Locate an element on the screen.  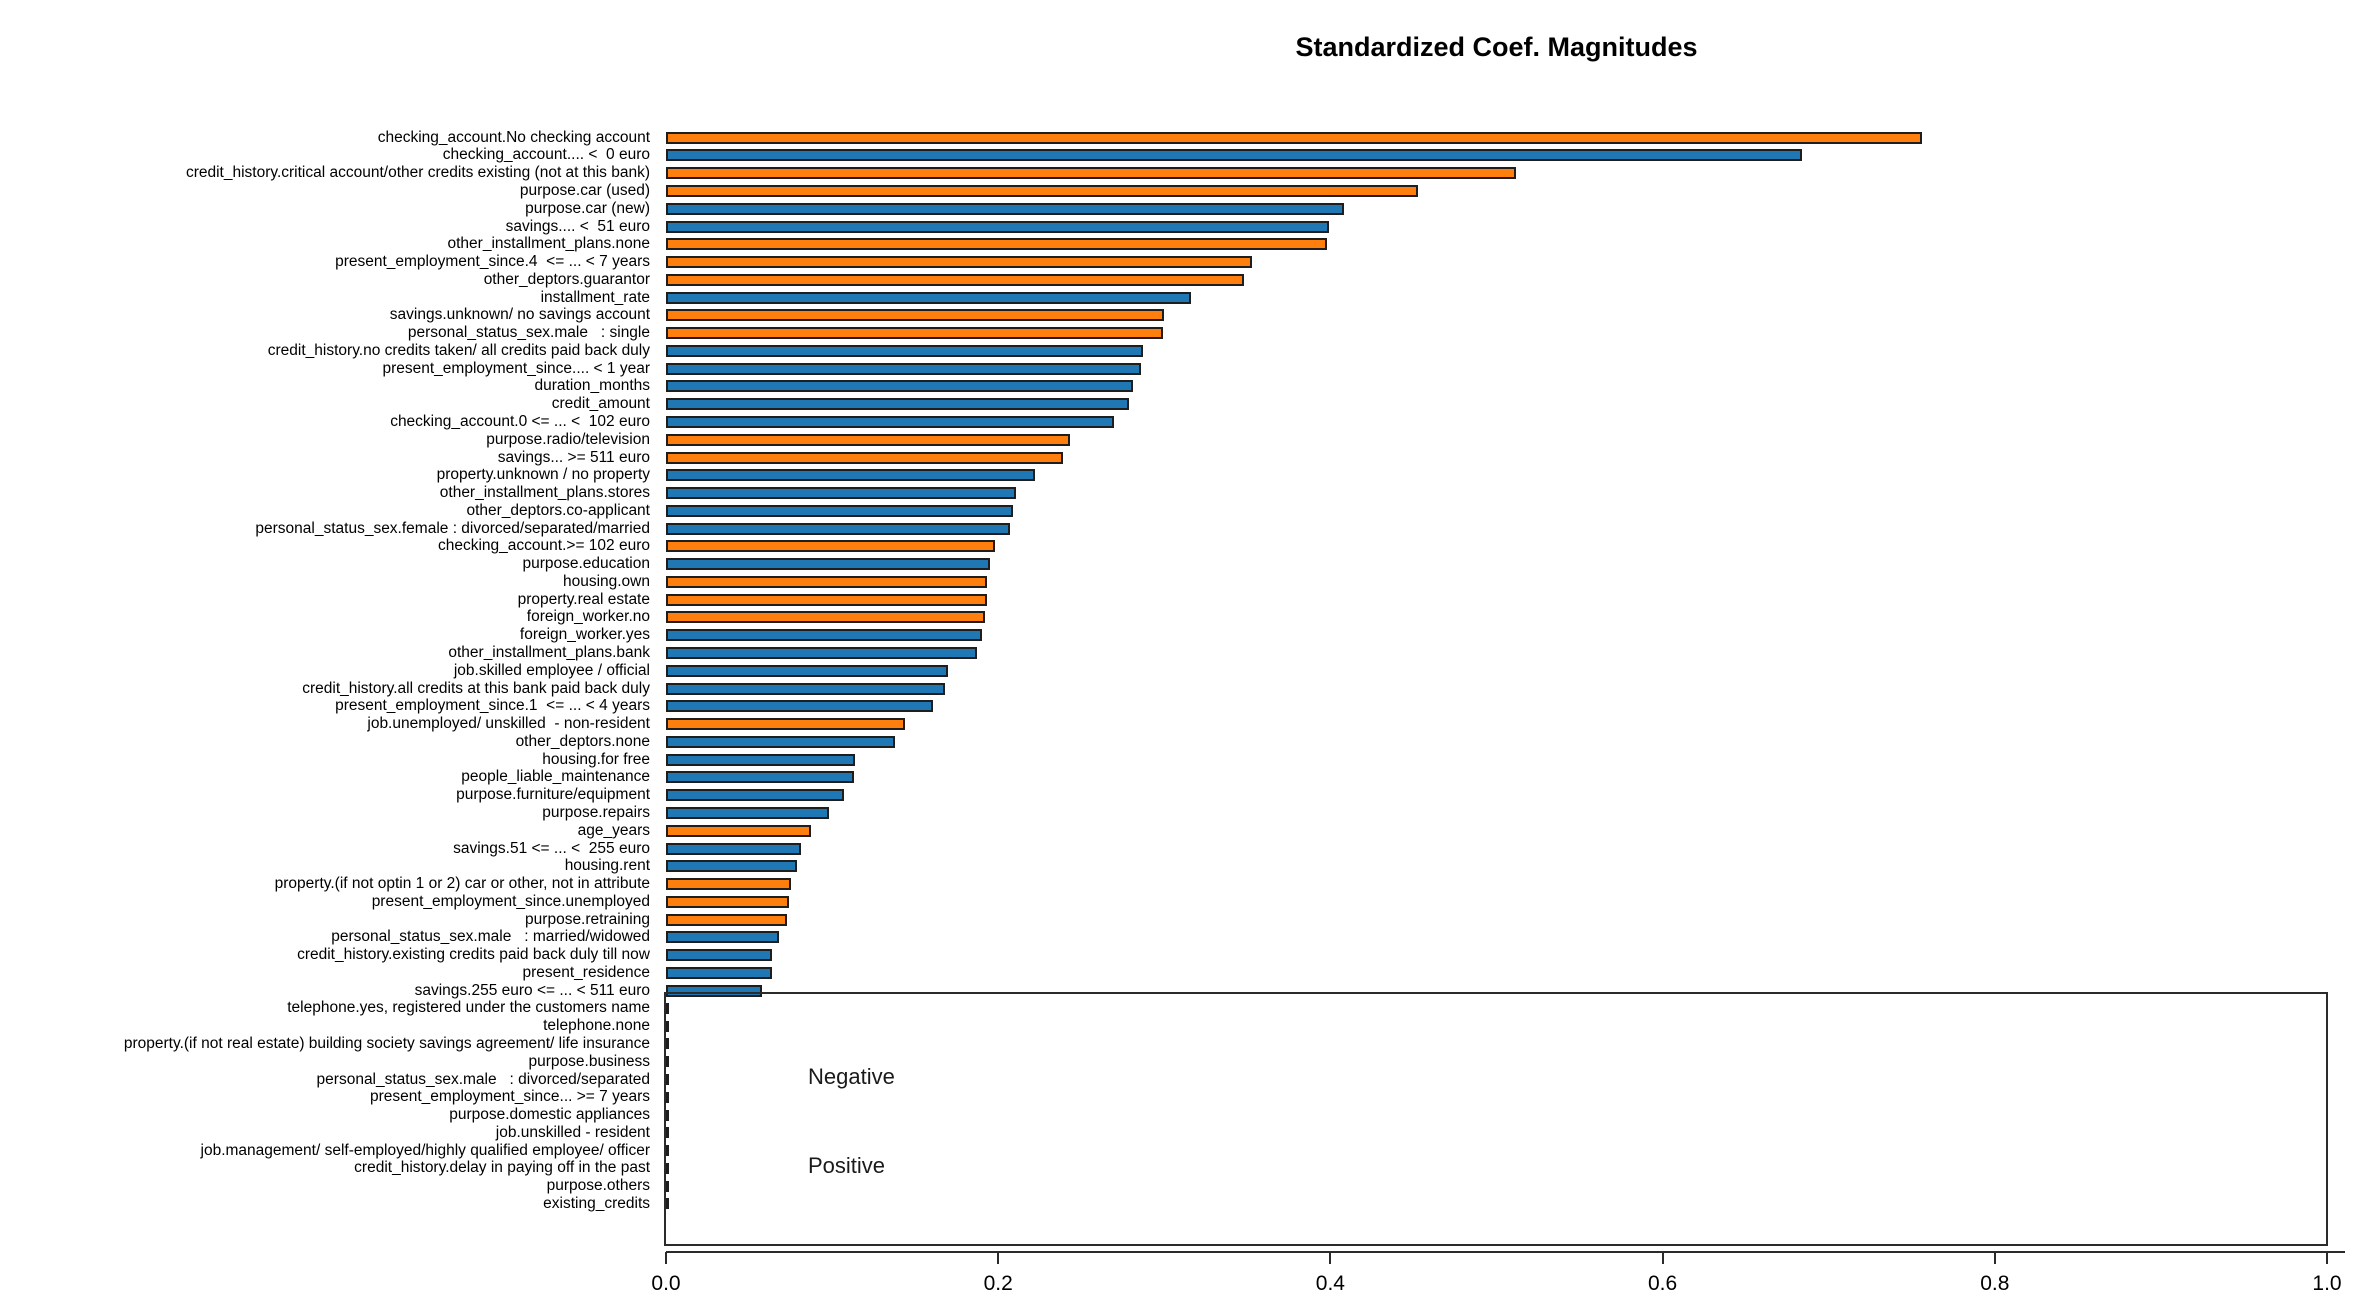
y-axis-label: job.unemployed/ unskilled - non-resident is located at coordinates (508, 724).